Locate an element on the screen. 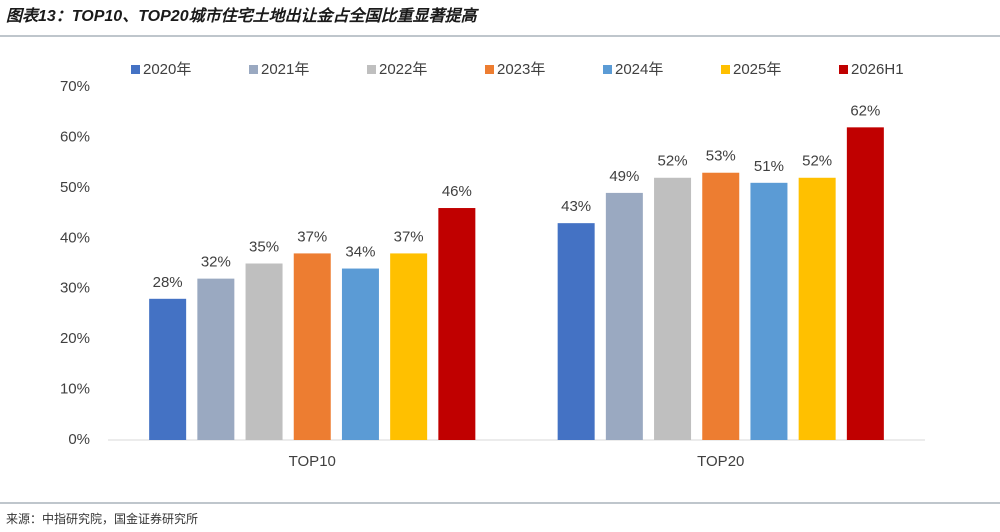 The width and height of the screenshot is (1000, 532). y-tick-label: 40% is located at coordinates (75, 237).